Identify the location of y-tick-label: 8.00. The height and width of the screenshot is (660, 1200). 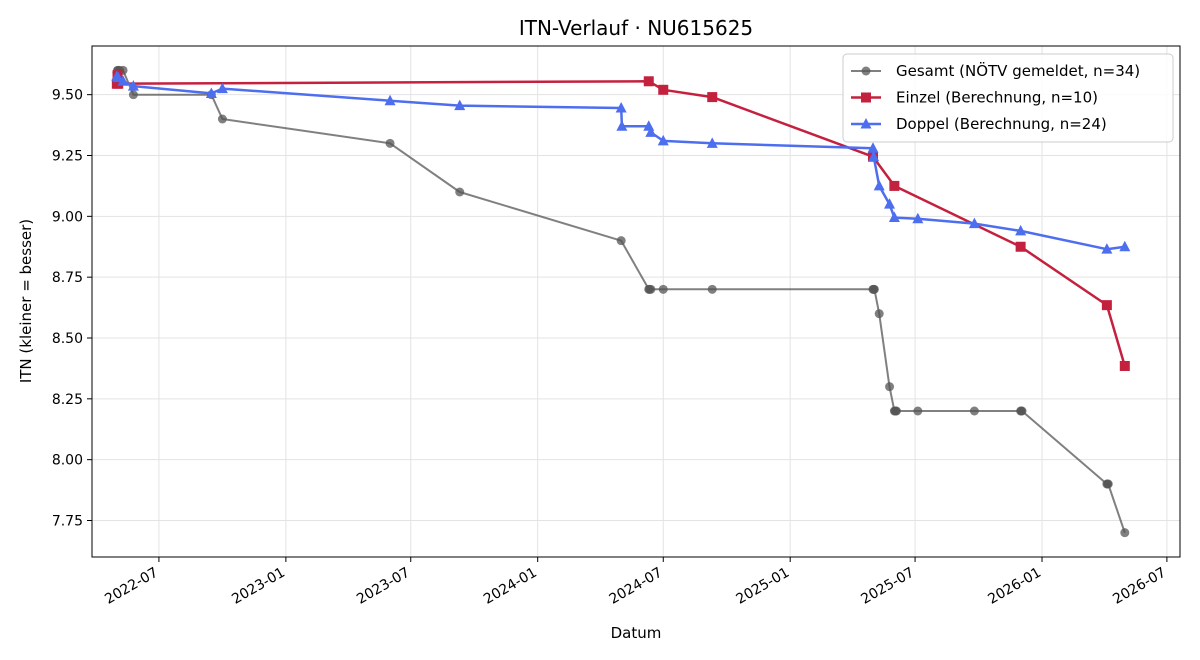
(67, 461).